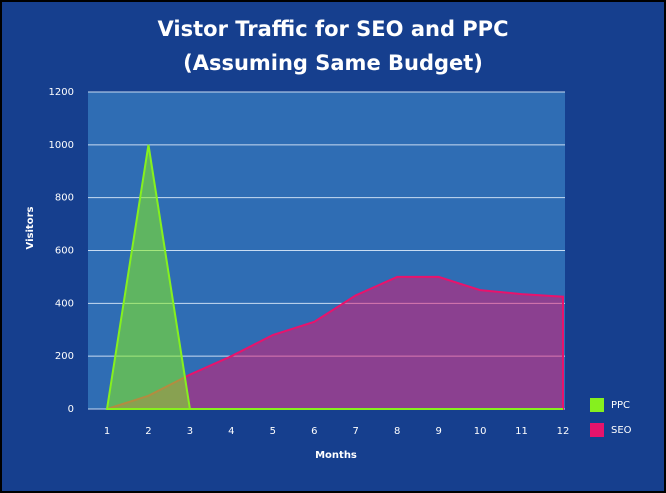 This screenshot has width=666, height=493. What do you see at coordinates (480, 431) in the screenshot?
I see `x-tick-label: 10` at bounding box center [480, 431].